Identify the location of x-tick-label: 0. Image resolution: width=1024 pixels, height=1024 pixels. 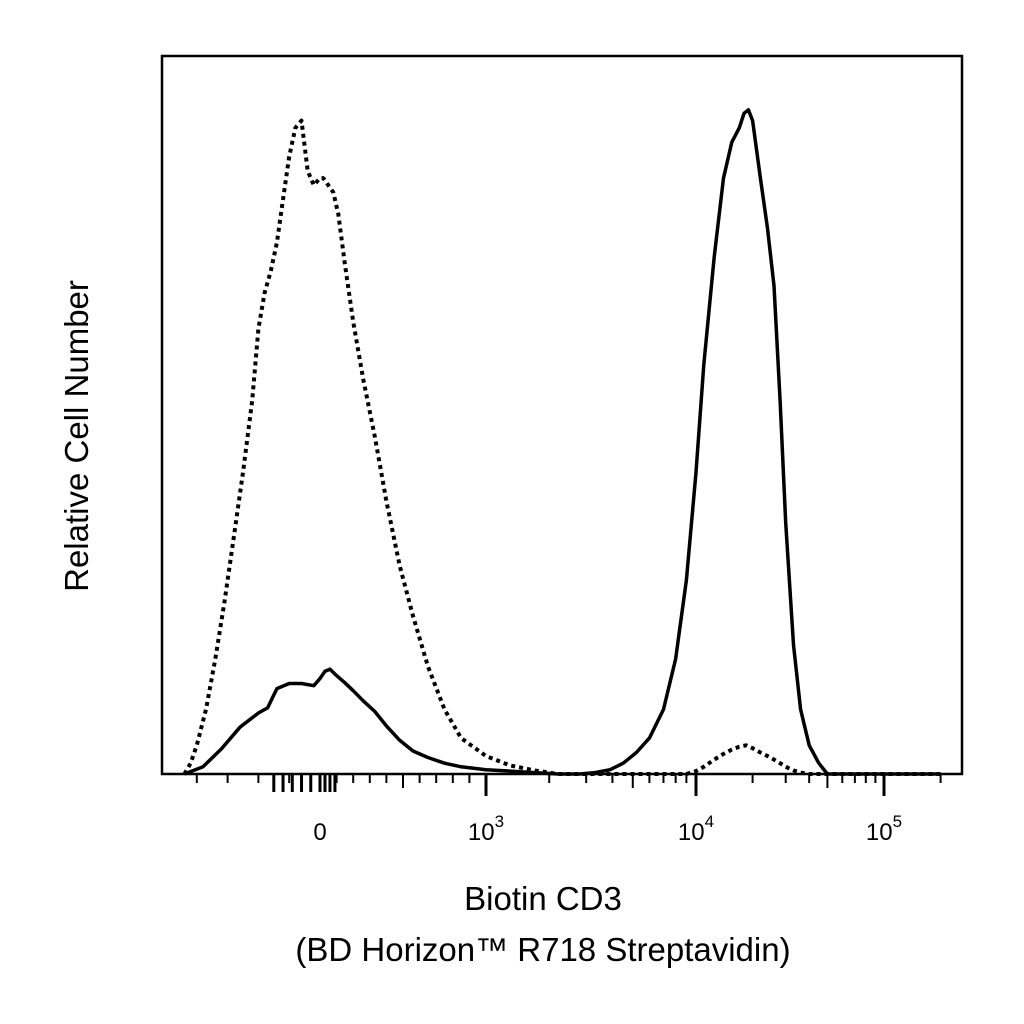
(319, 832).